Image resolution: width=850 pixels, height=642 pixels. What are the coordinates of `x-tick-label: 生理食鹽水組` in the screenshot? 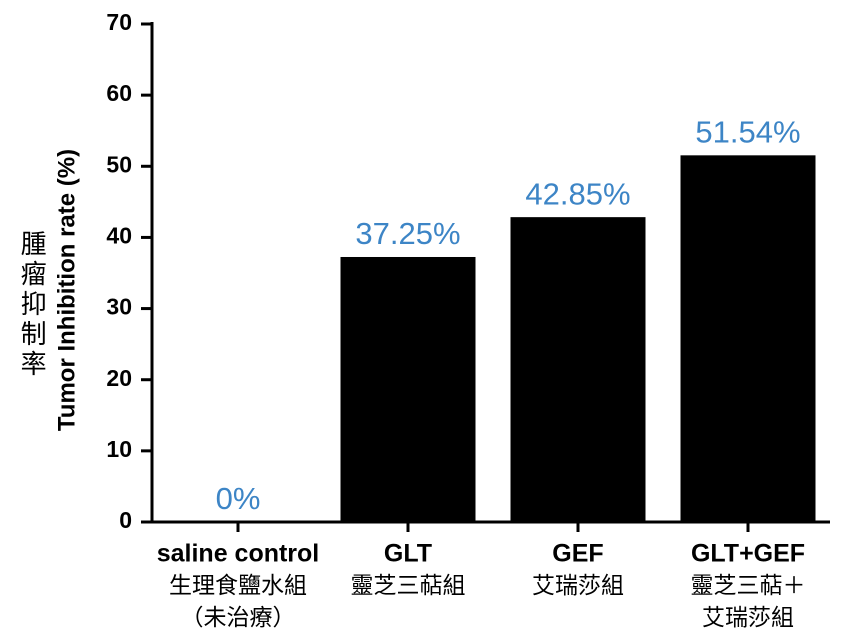 It's located at (238, 585).